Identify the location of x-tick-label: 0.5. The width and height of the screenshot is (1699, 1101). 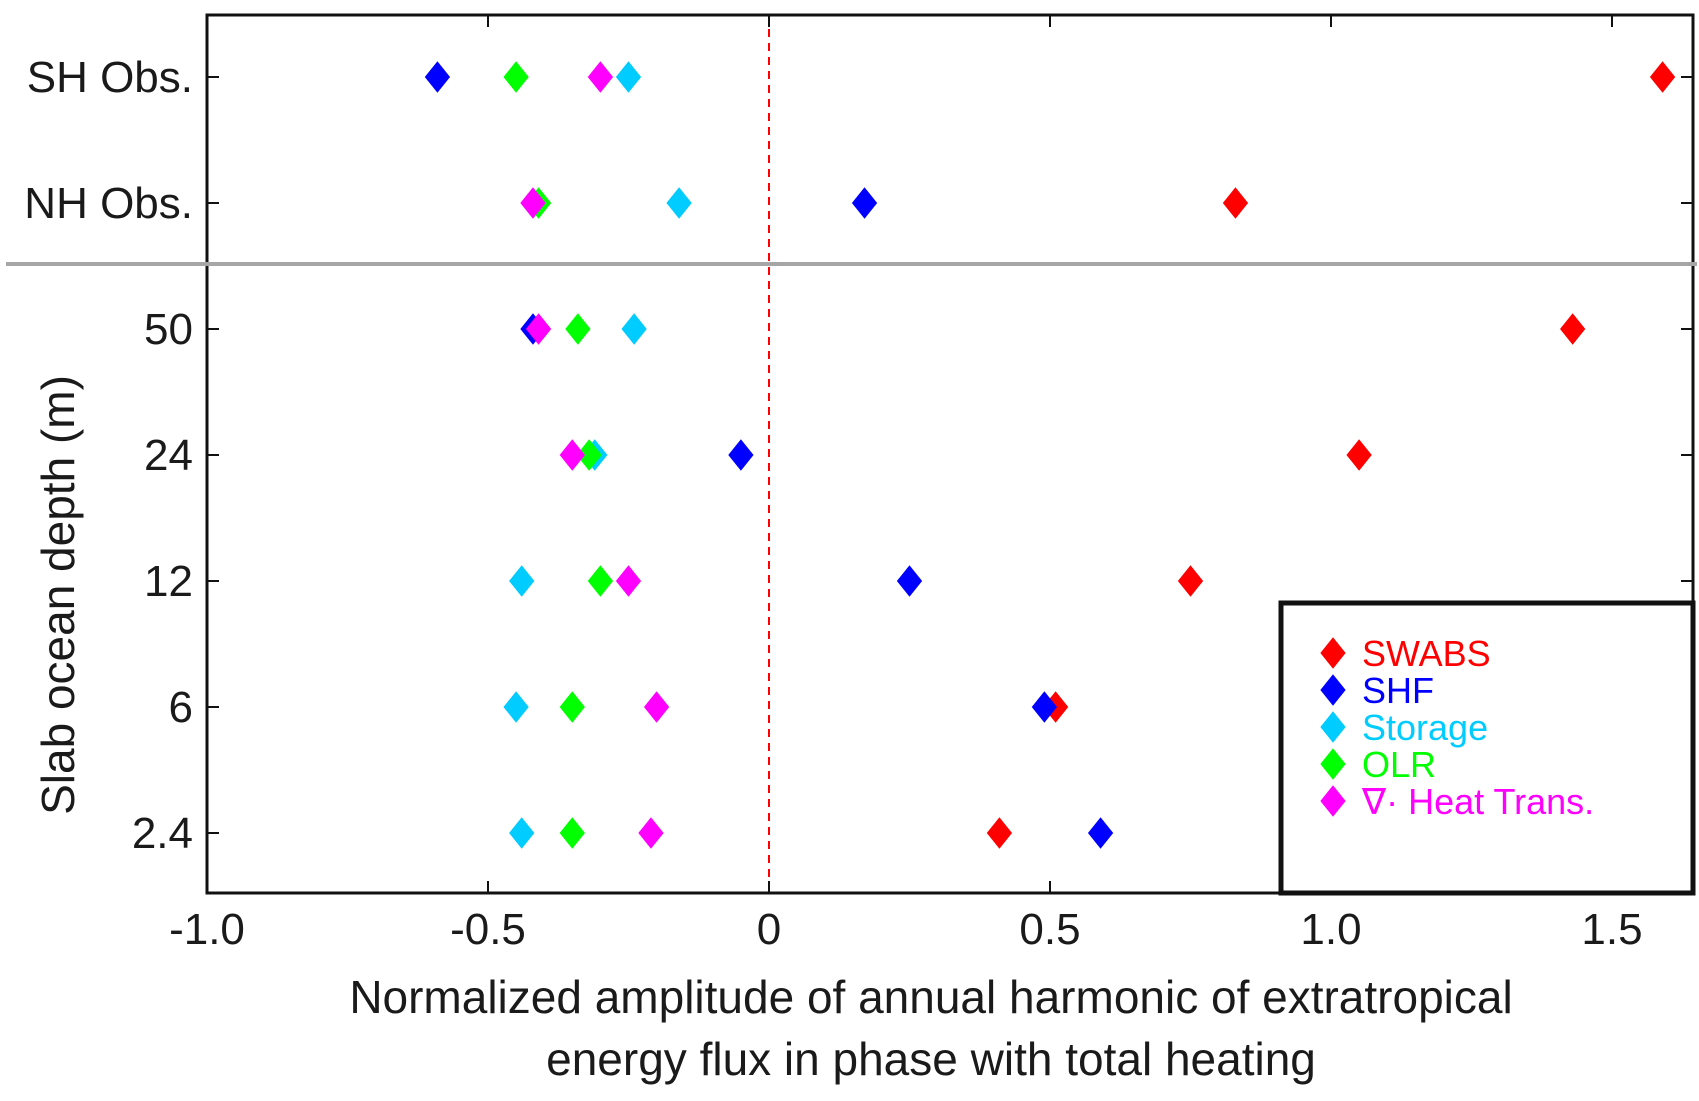
(1049, 929).